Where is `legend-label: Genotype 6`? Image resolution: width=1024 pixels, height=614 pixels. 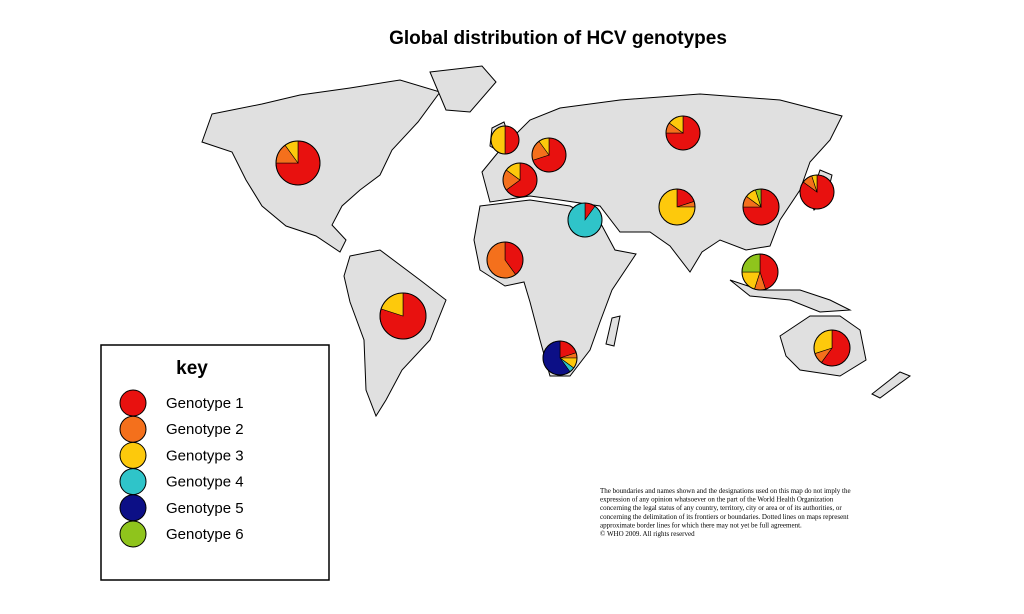 legend-label: Genotype 6 is located at coordinates (205, 534).